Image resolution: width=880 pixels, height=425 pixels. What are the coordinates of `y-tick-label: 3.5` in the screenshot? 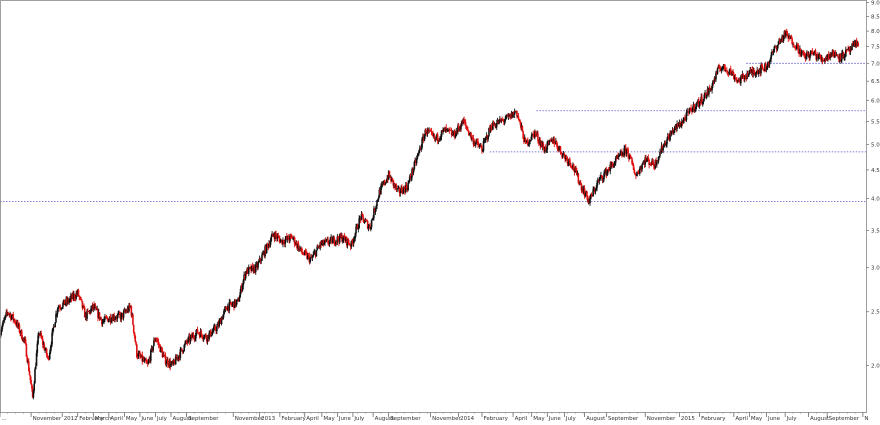 It's located at (875, 232).